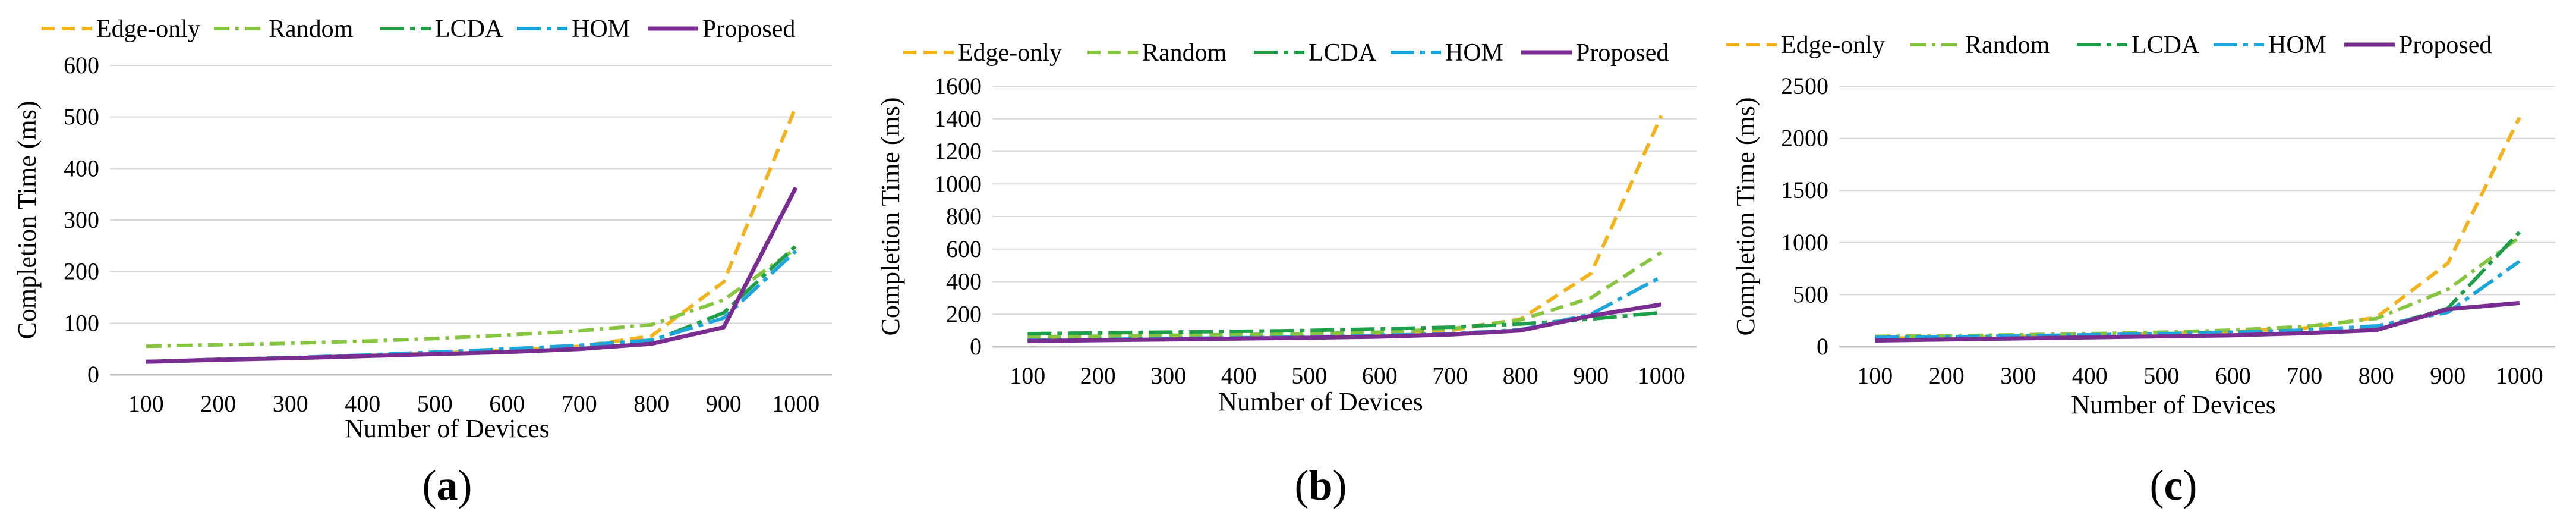 This screenshot has width=2576, height=524. What do you see at coordinates (81, 322) in the screenshot?
I see `y-tick-label: 100` at bounding box center [81, 322].